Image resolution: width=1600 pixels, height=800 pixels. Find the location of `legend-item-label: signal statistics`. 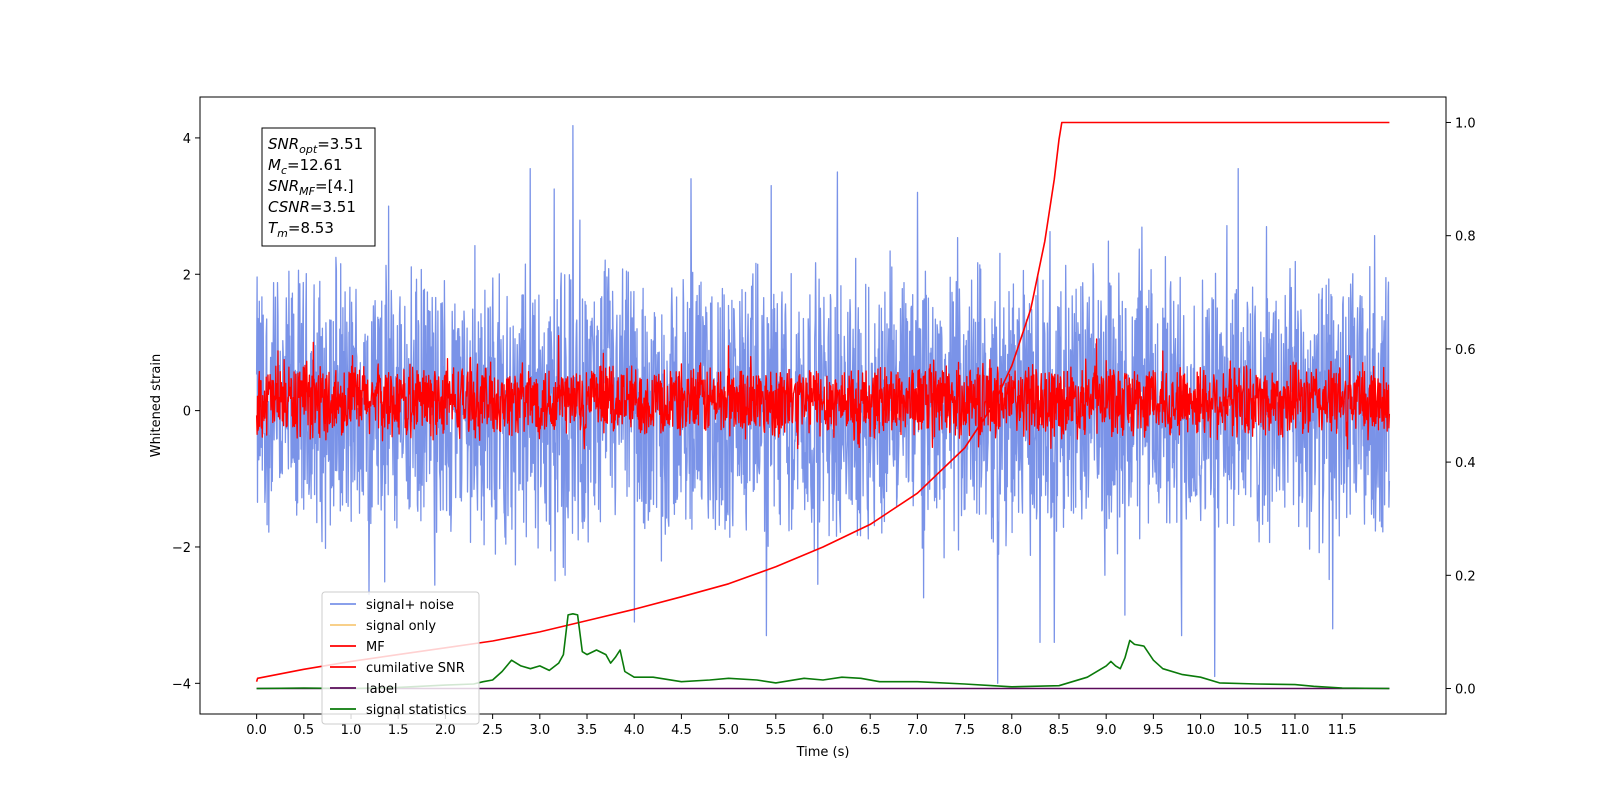

legend-item-label: signal statistics is located at coordinates (416, 710).